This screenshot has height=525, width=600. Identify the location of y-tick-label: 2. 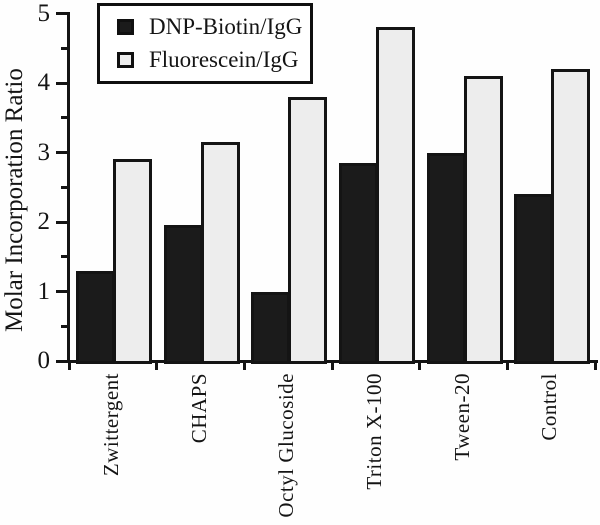
(44, 221).